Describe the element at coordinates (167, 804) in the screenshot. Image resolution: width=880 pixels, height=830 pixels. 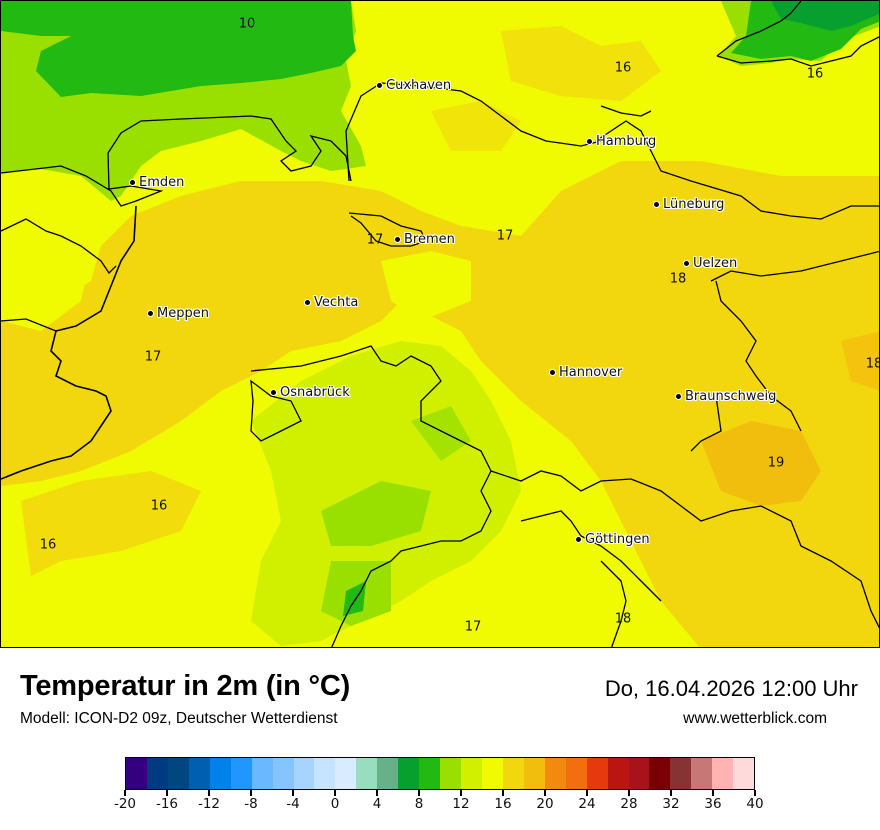
I see `colorbar-tick-label: -16` at that location.